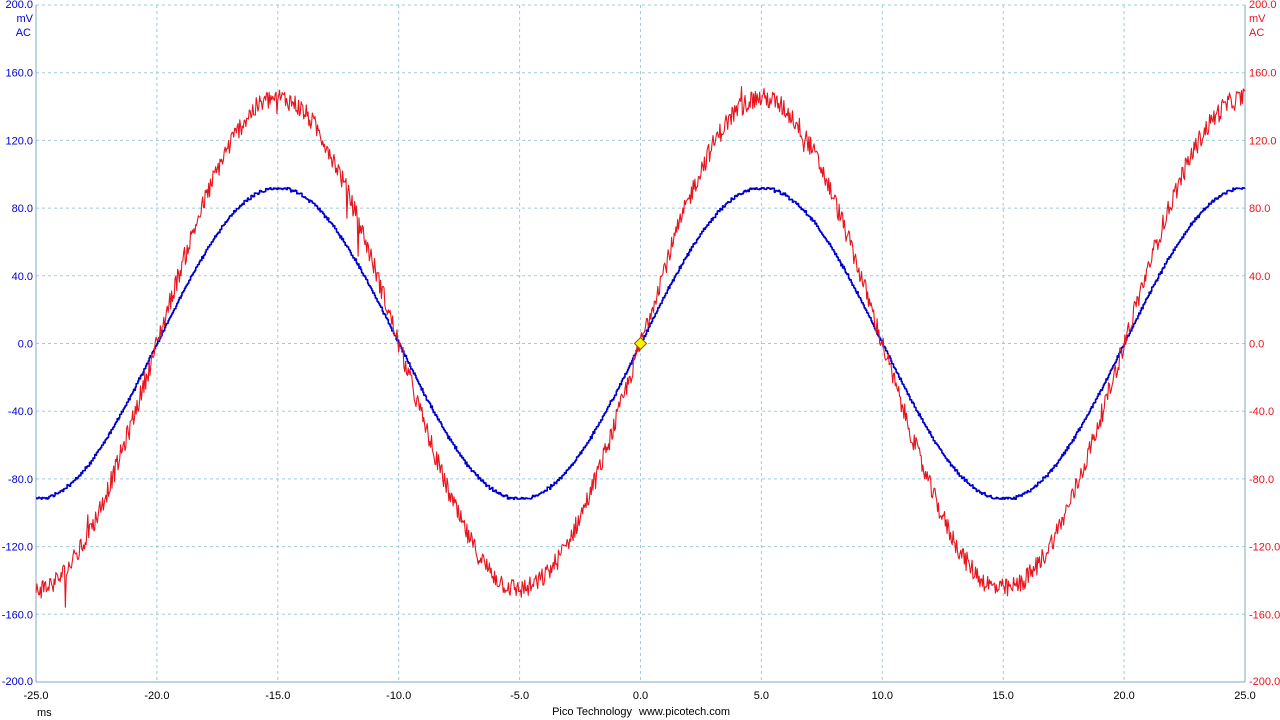 This screenshot has height=720, width=1280. What do you see at coordinates (761, 696) in the screenshot?
I see `x-tick-label: 5.0` at bounding box center [761, 696].